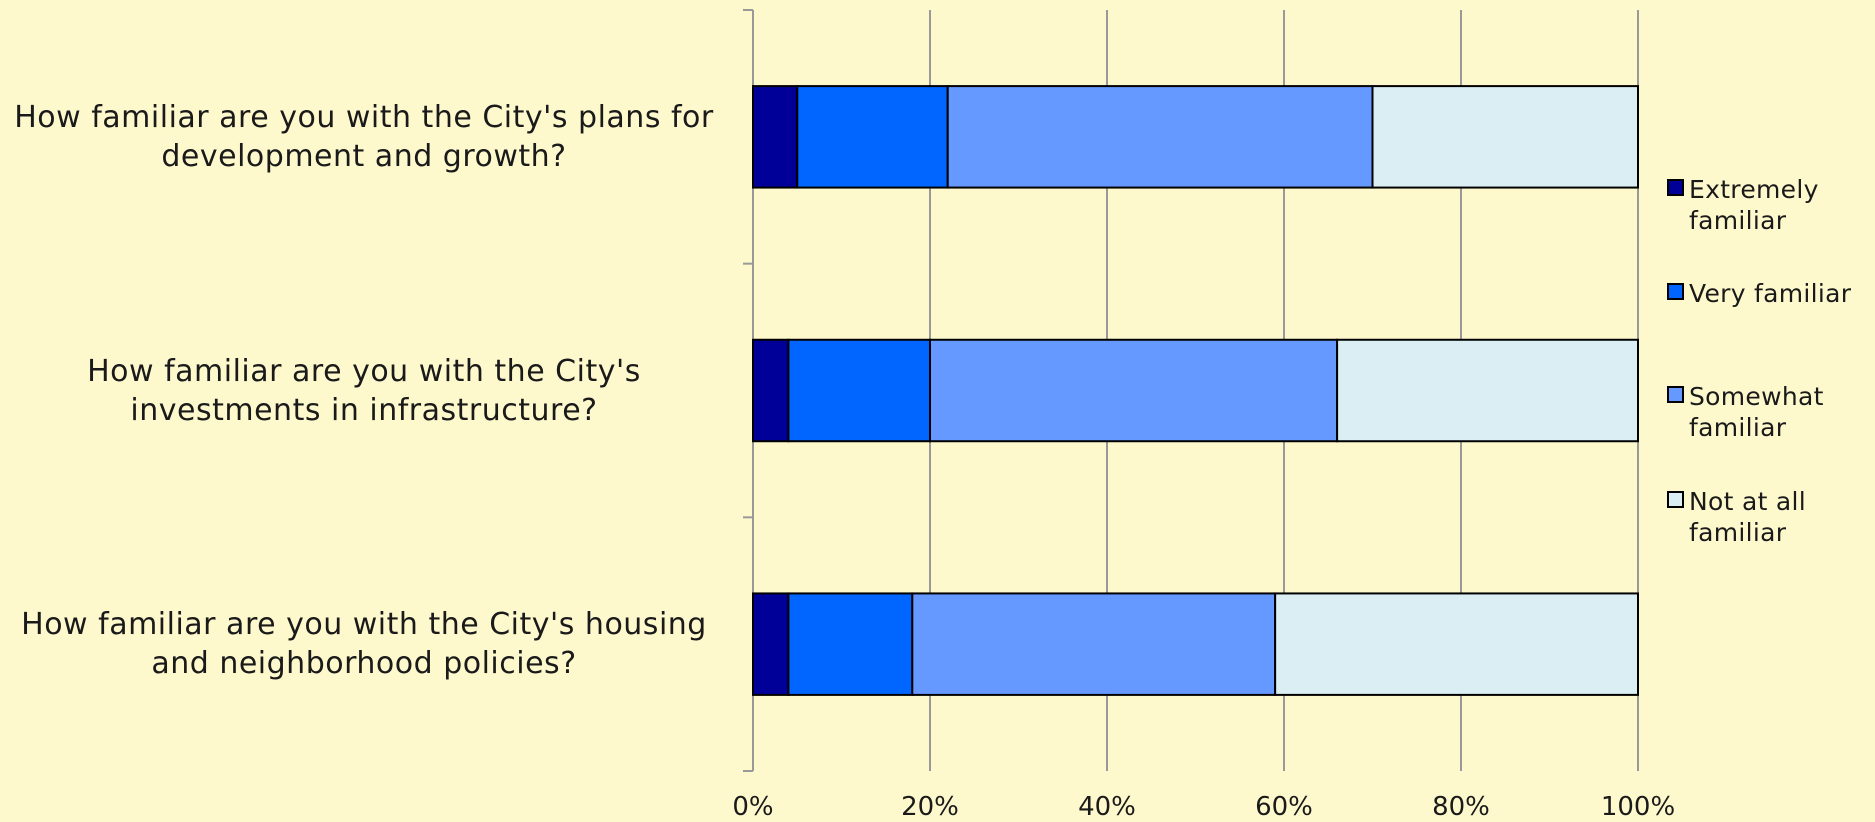 The width and height of the screenshot is (1875, 822). What do you see at coordinates (753, 807) in the screenshot?
I see `x-tick-label: 0%` at bounding box center [753, 807].